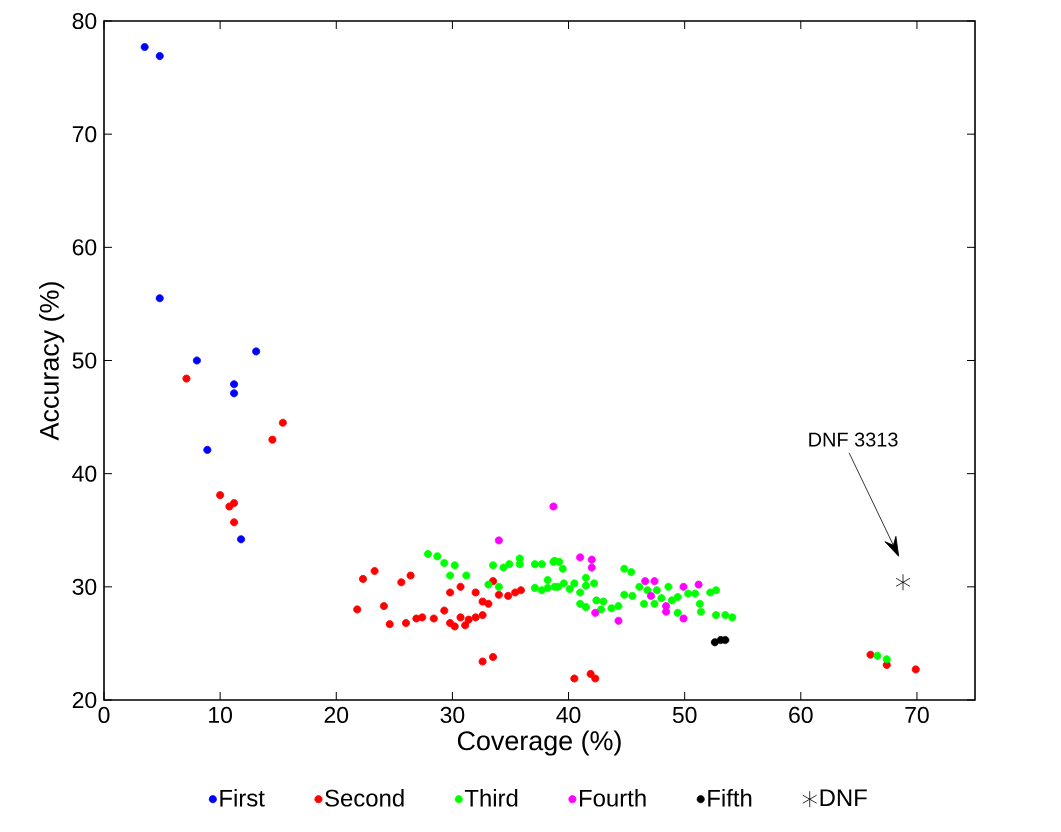 This screenshot has height=832, width=1061. Describe the element at coordinates (491, 798) in the screenshot. I see `legend-label: Third` at that location.